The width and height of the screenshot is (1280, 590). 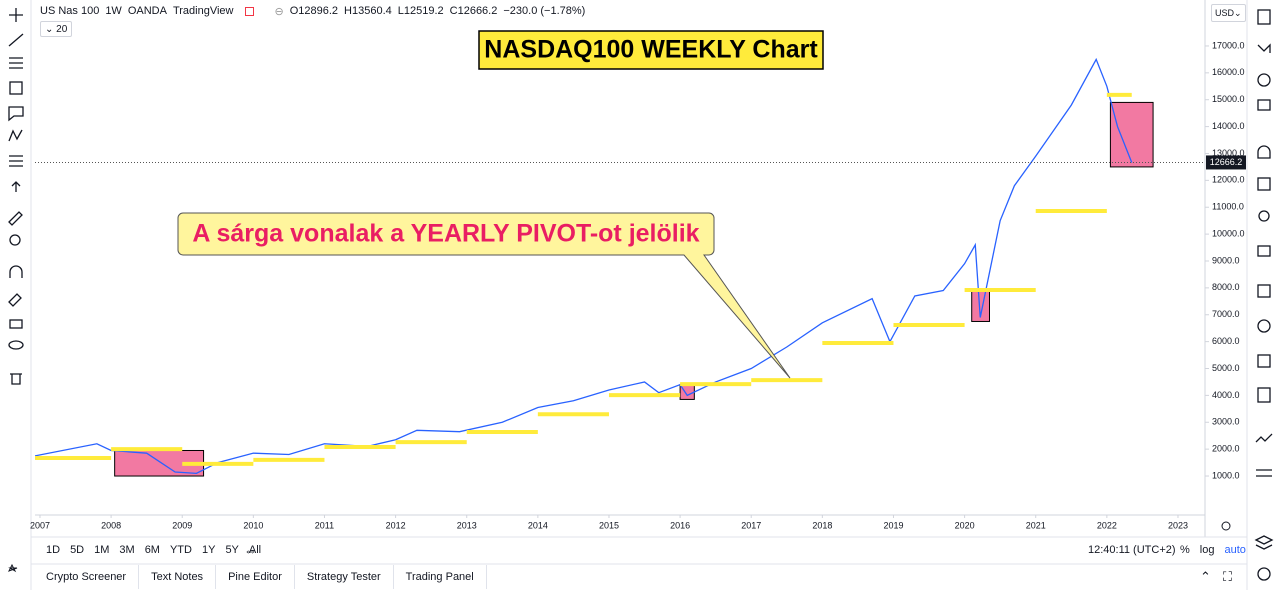 I want to click on y-tick-label: 10000.0, so click(x=1228, y=233).